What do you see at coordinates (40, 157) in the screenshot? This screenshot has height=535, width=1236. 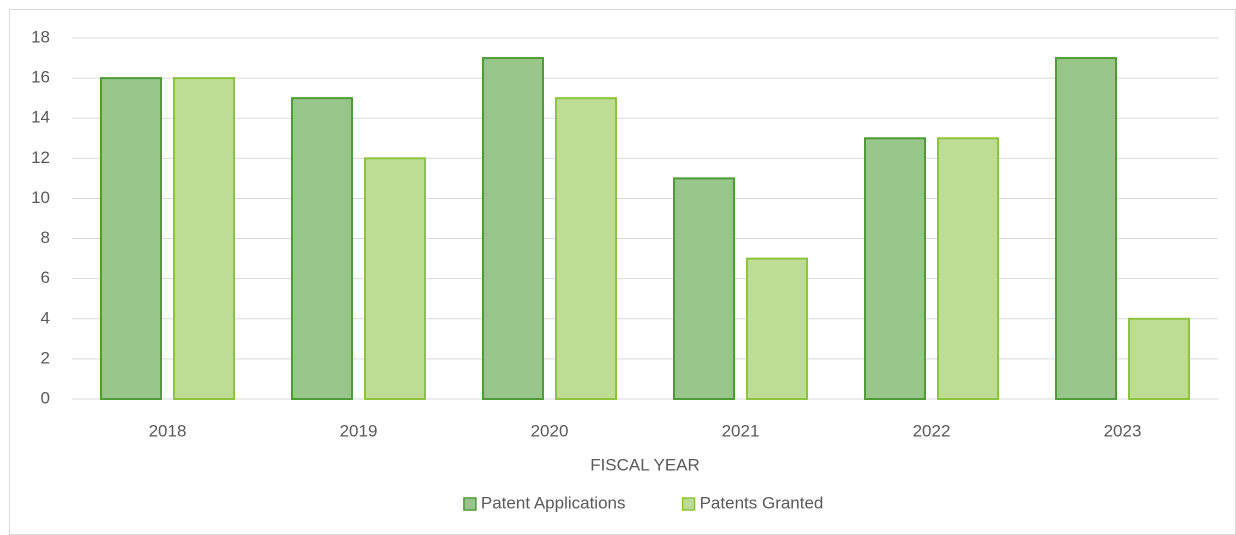 I see `y-tick-label: 12` at bounding box center [40, 157].